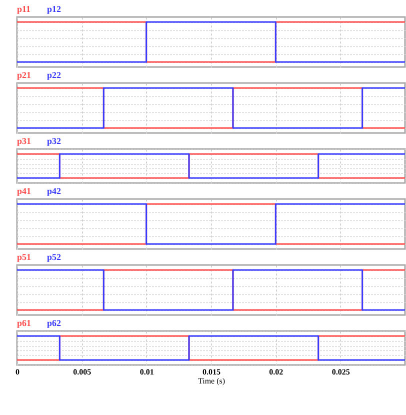 This screenshot has width=406, height=415. What do you see at coordinates (212, 381) in the screenshot?
I see `x-axis-title: Time (s)` at bounding box center [212, 381].